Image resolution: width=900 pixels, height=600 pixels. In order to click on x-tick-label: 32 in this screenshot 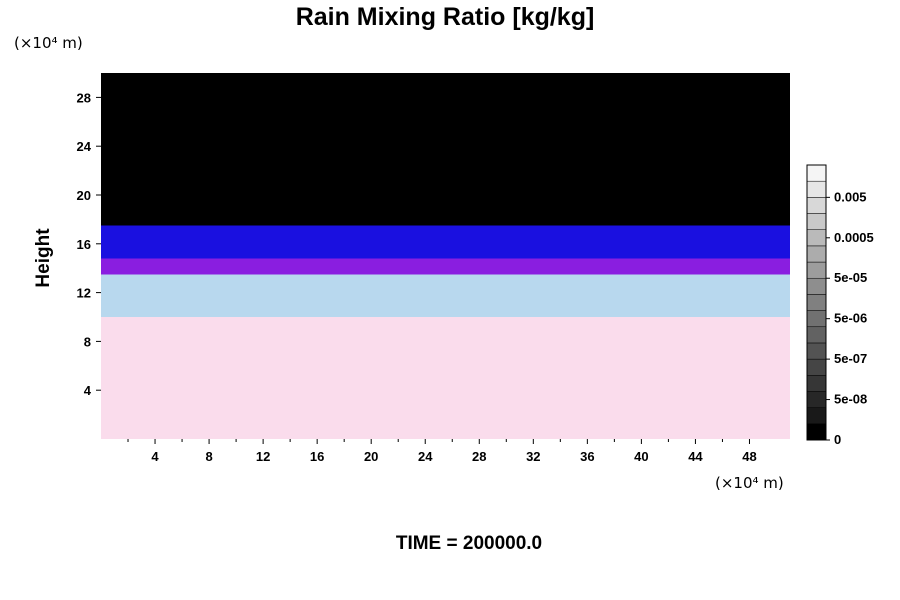, I will do `click(533, 456)`.